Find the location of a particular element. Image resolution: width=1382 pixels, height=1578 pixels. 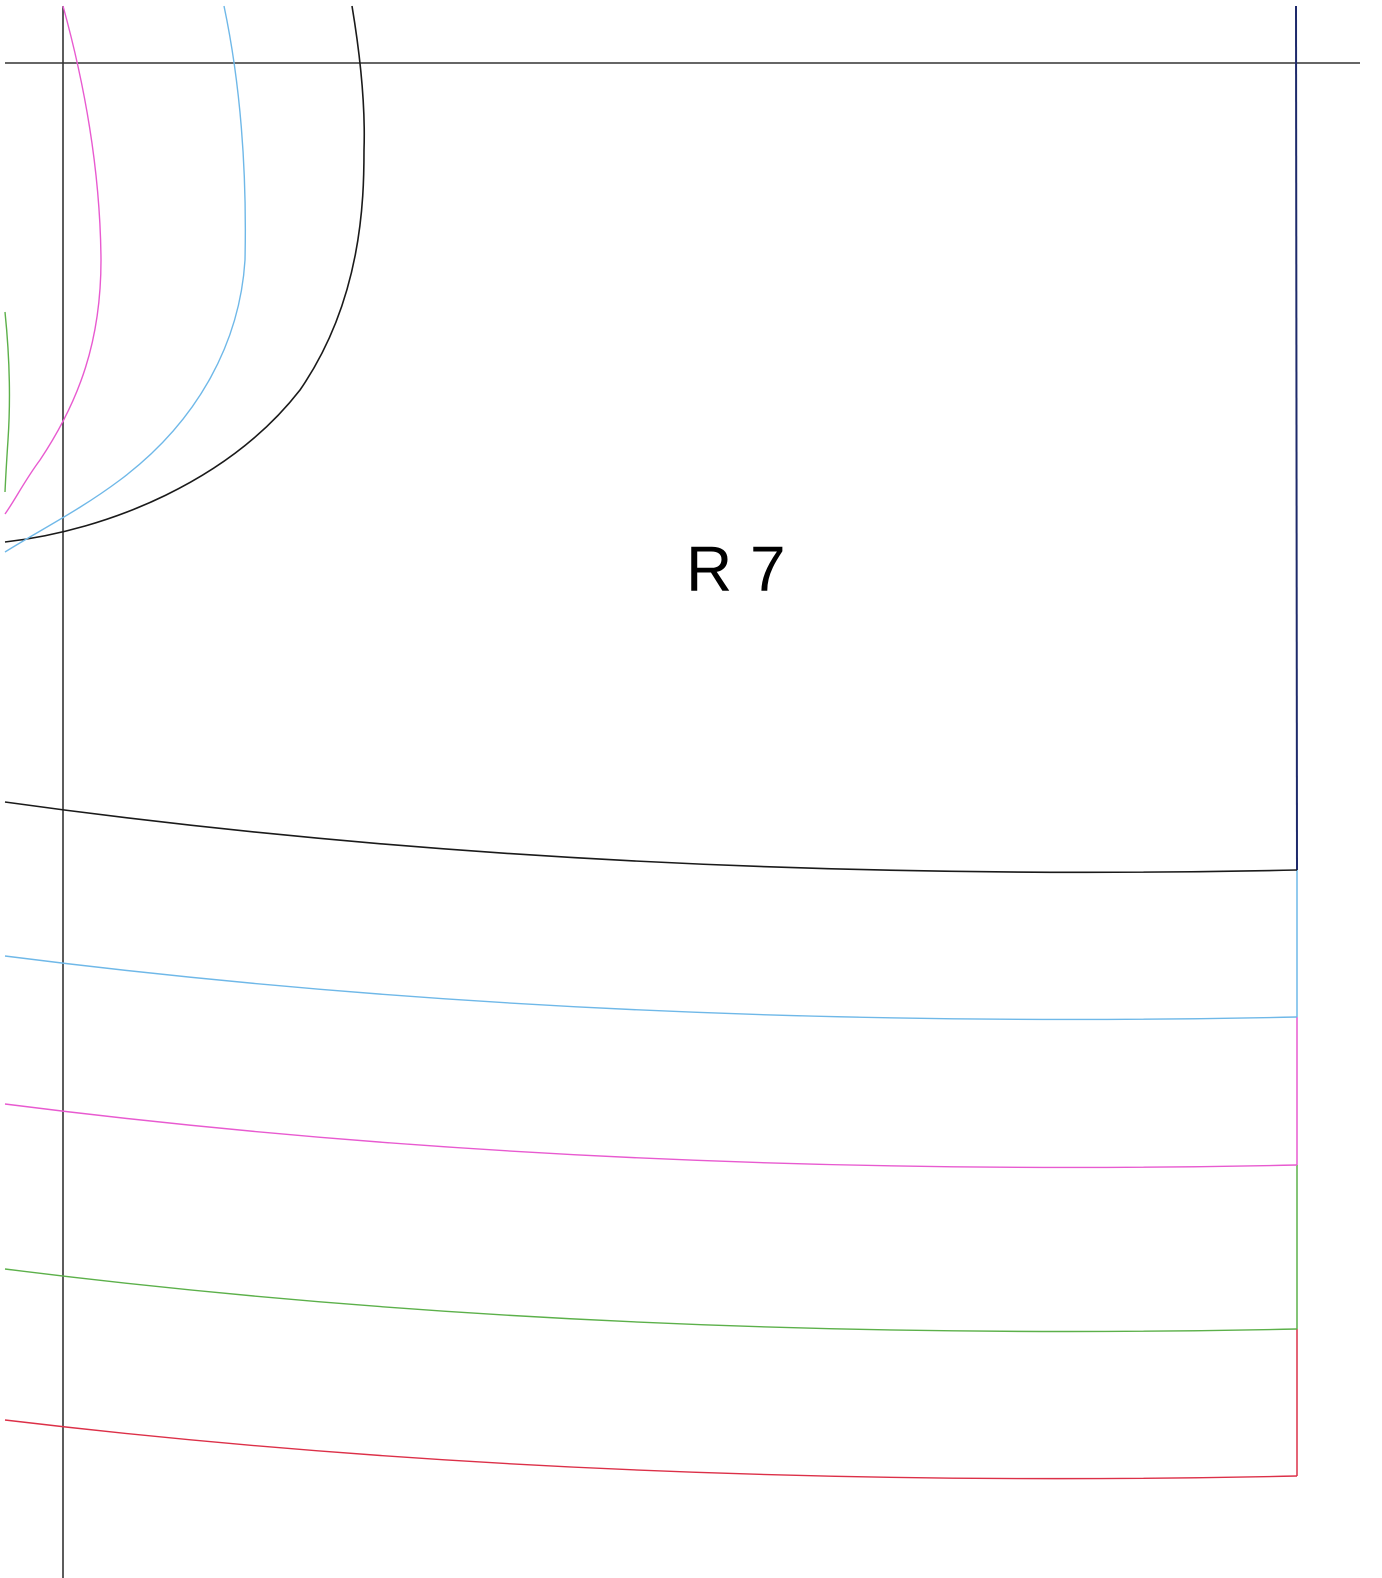

magenta-corner-curve is located at coordinates (53, 260).